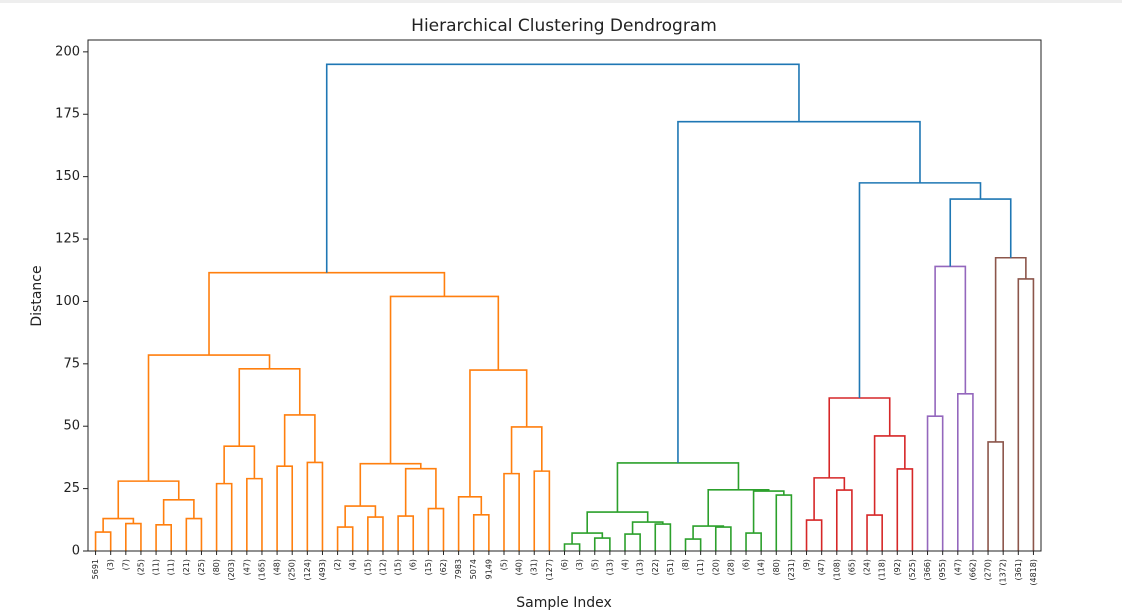 The width and height of the screenshot is (1122, 614). Describe the element at coordinates (307, 570) in the screenshot. I see `leaf-label: (124)` at that location.